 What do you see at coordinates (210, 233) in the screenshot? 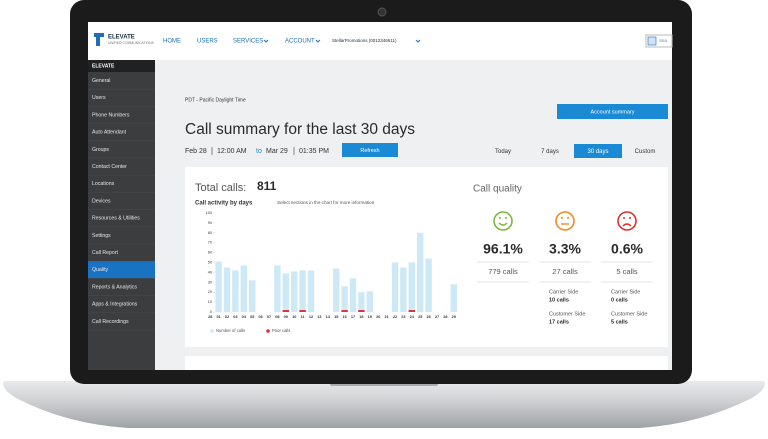
I see `y-tick-label: 80` at bounding box center [210, 233].